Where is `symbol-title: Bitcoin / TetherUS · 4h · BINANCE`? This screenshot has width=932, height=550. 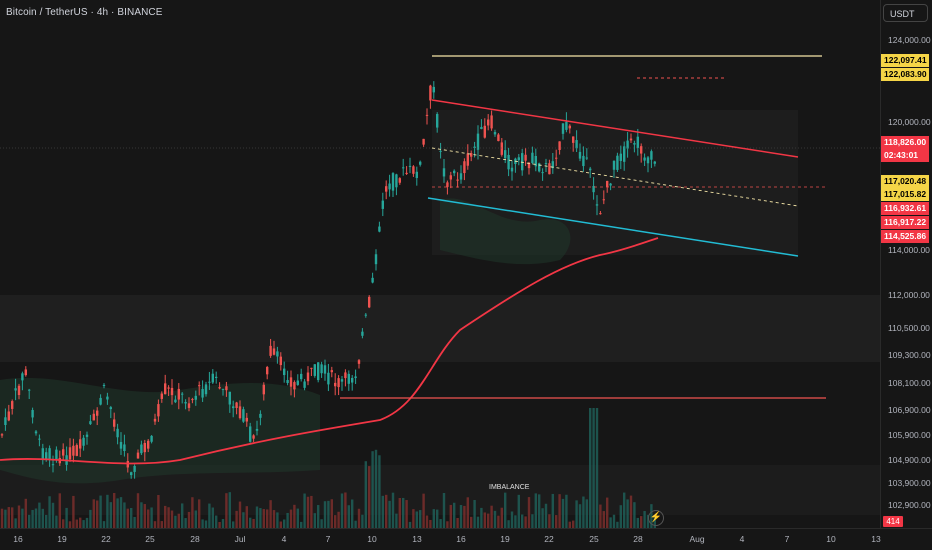 symbol-title: Bitcoin / TetherUS · 4h · BINANCE is located at coordinates (84, 12).